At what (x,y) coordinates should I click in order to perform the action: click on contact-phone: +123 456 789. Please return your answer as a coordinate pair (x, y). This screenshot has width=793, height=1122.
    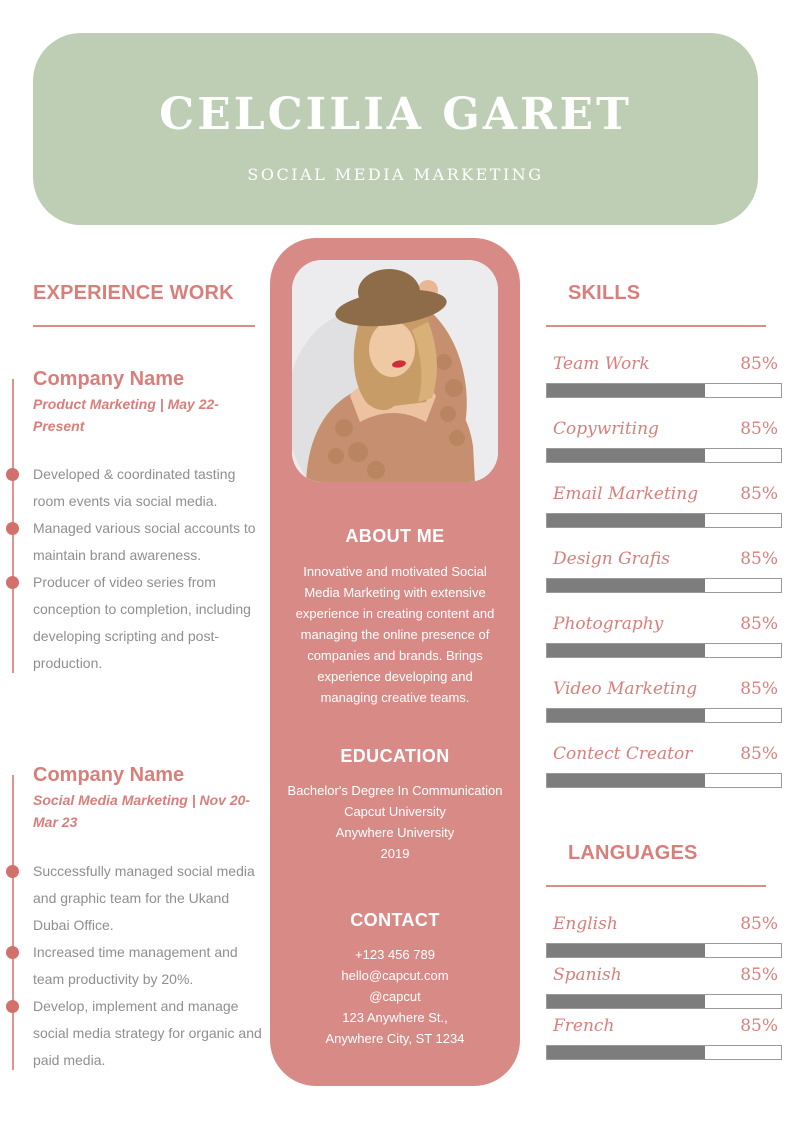
    Looking at the image, I should click on (395, 954).